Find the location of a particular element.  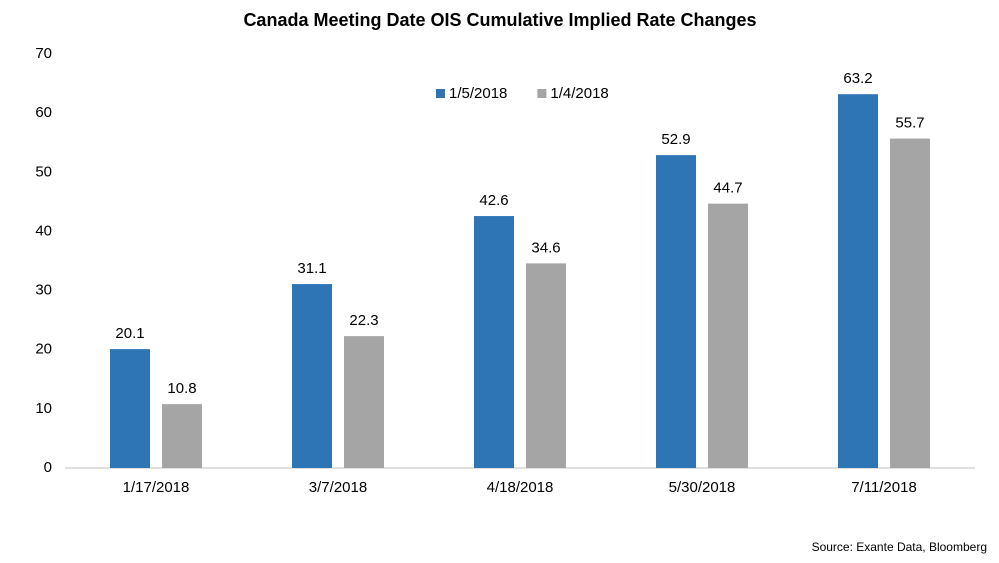

x-tick-label: 5/30/2018 is located at coordinates (702, 487).